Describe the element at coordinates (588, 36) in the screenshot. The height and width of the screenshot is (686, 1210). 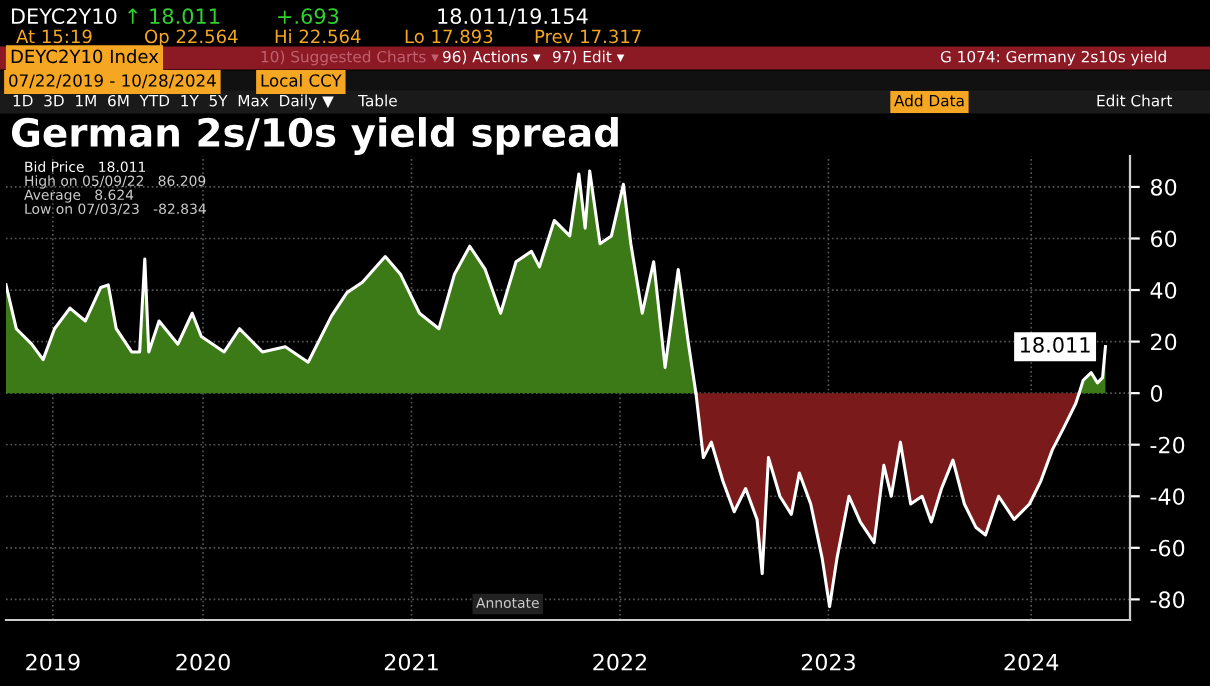
I see `text: Prev 17.317` at that location.